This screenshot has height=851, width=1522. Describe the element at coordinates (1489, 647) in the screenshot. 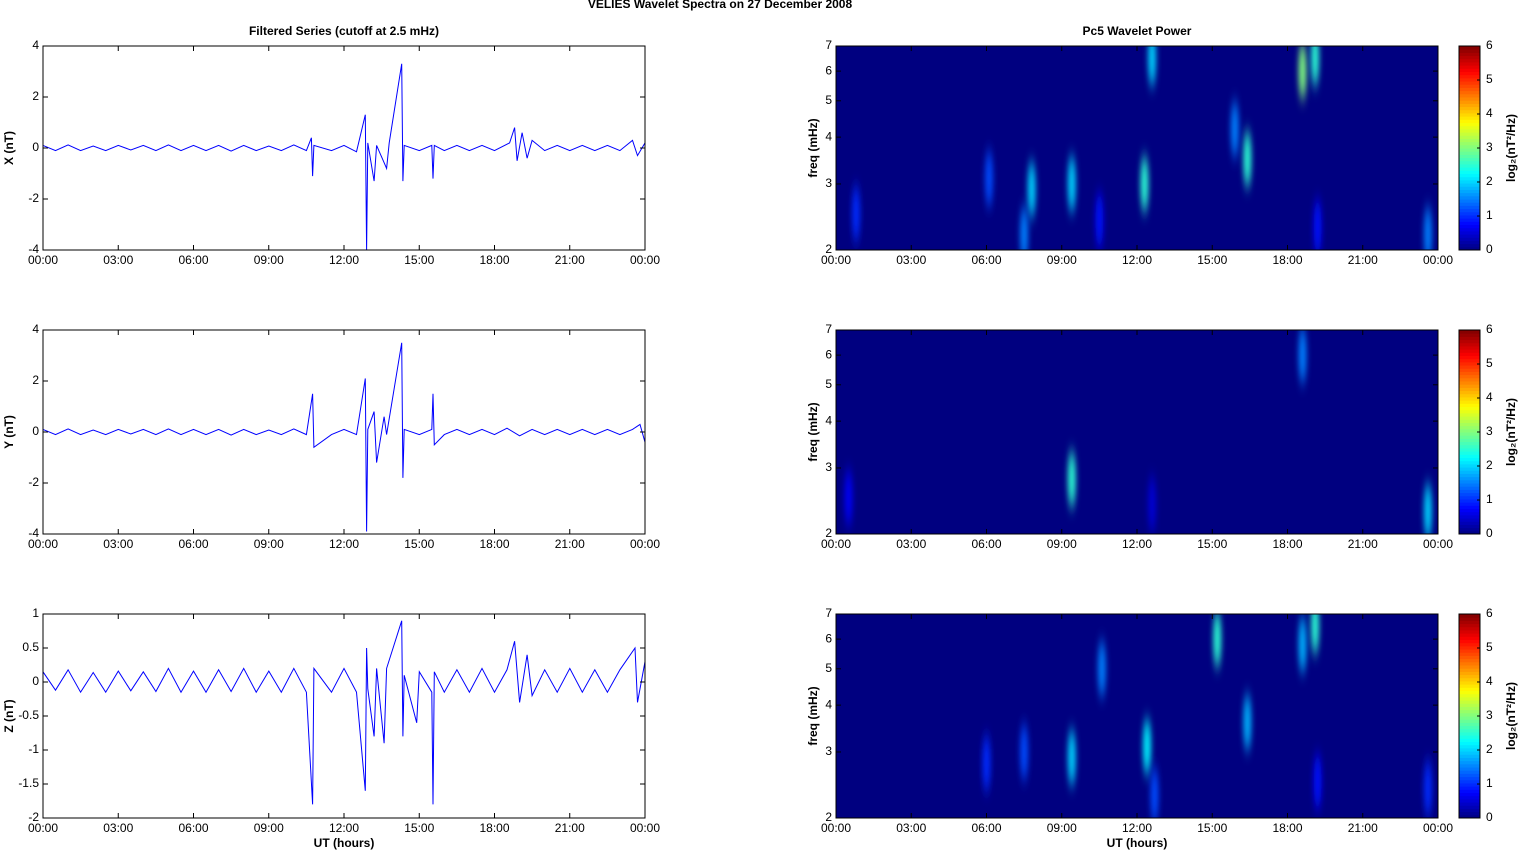

I see `colorbar-tick-label: 5` at that location.